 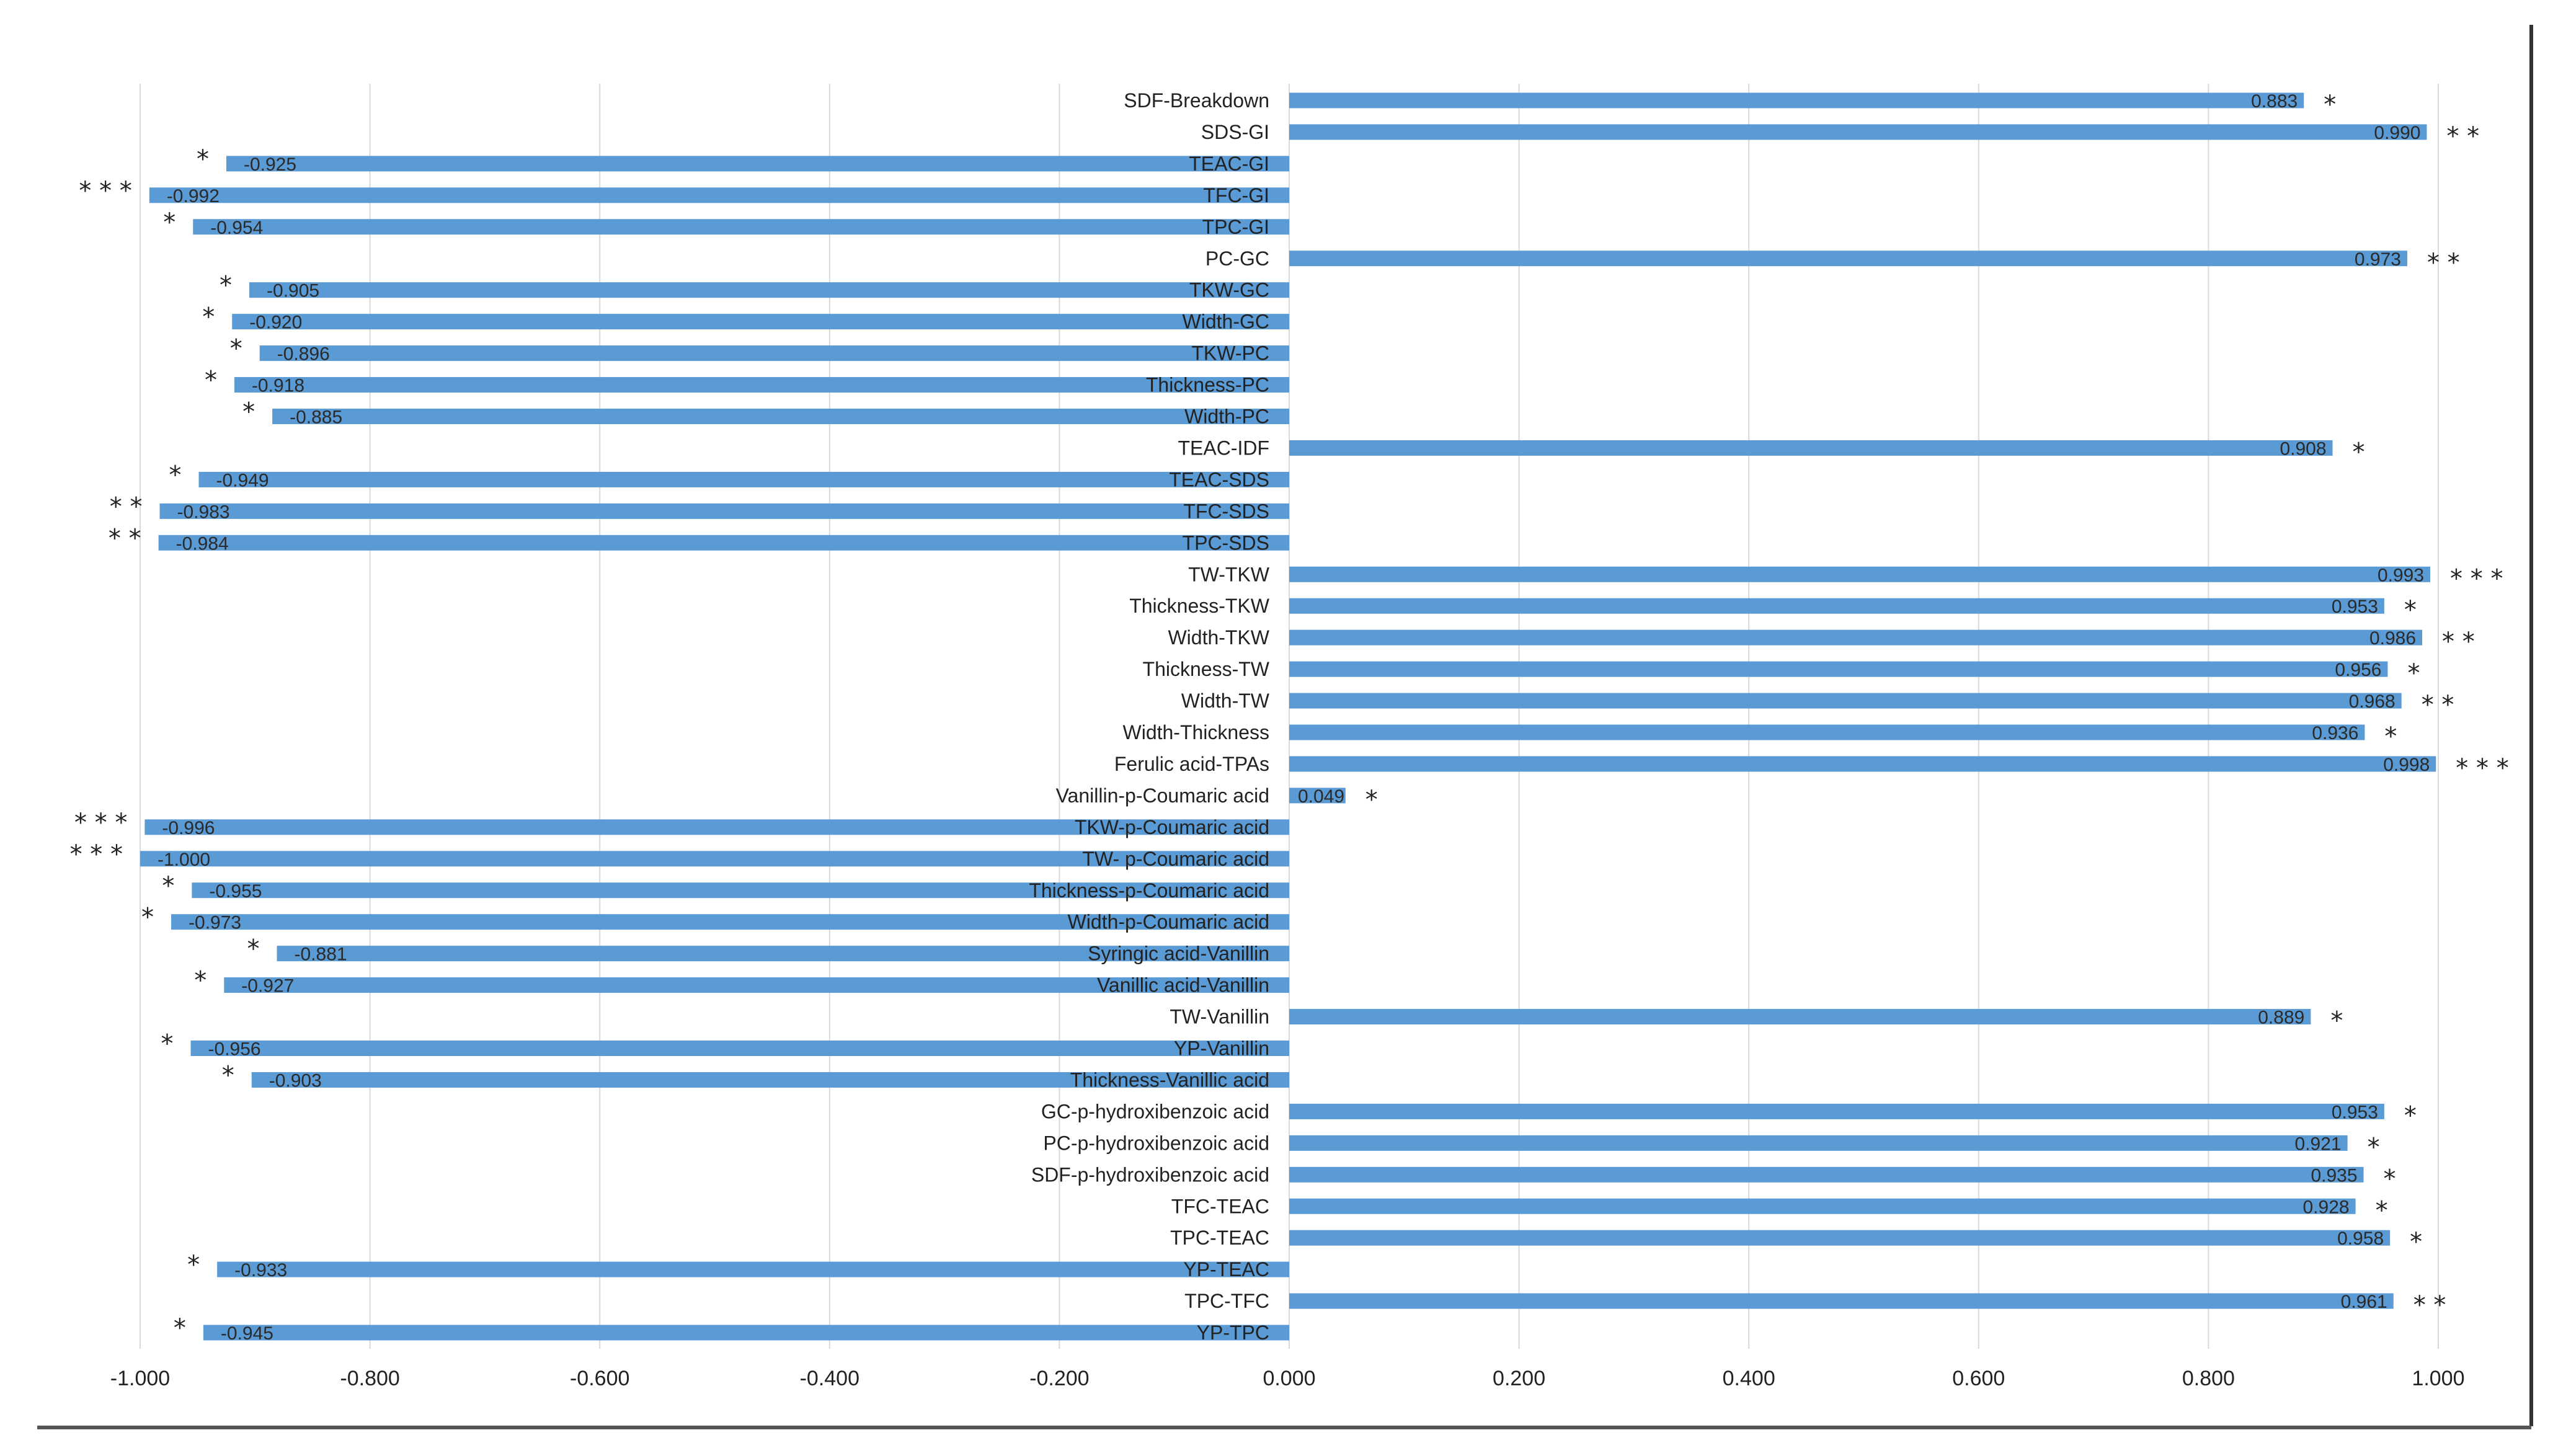 What do you see at coordinates (267, 987) in the screenshot?
I see `data-value-label: -0.927` at bounding box center [267, 987].